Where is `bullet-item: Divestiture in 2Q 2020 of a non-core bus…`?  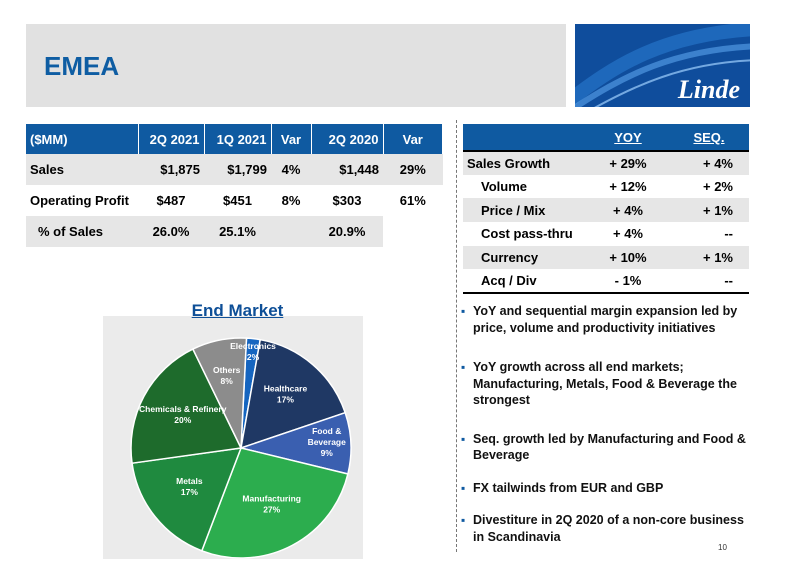 bullet-item: Divestiture in 2Q 2020 of a non-core bus… is located at coordinates (606, 528).